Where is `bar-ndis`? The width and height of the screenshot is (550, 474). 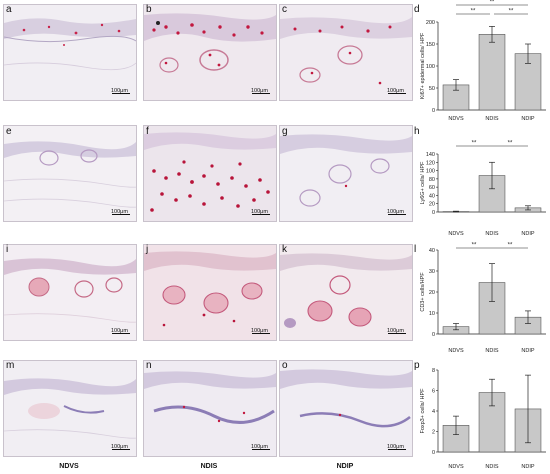 bar-ndis is located at coordinates (492, 72).